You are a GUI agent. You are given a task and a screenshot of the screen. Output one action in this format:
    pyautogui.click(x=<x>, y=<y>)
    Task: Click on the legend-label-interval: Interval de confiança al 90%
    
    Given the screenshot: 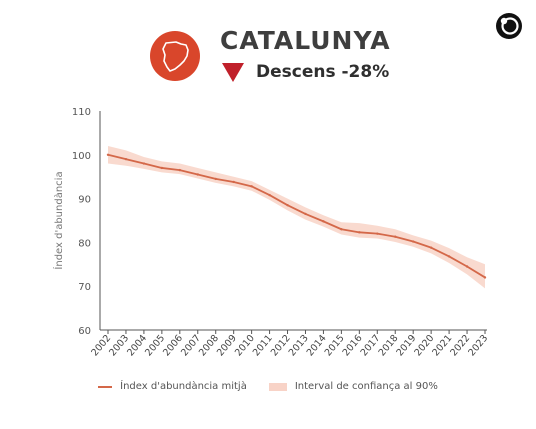 What is the action you would take?
    pyautogui.click(x=366, y=386)
    